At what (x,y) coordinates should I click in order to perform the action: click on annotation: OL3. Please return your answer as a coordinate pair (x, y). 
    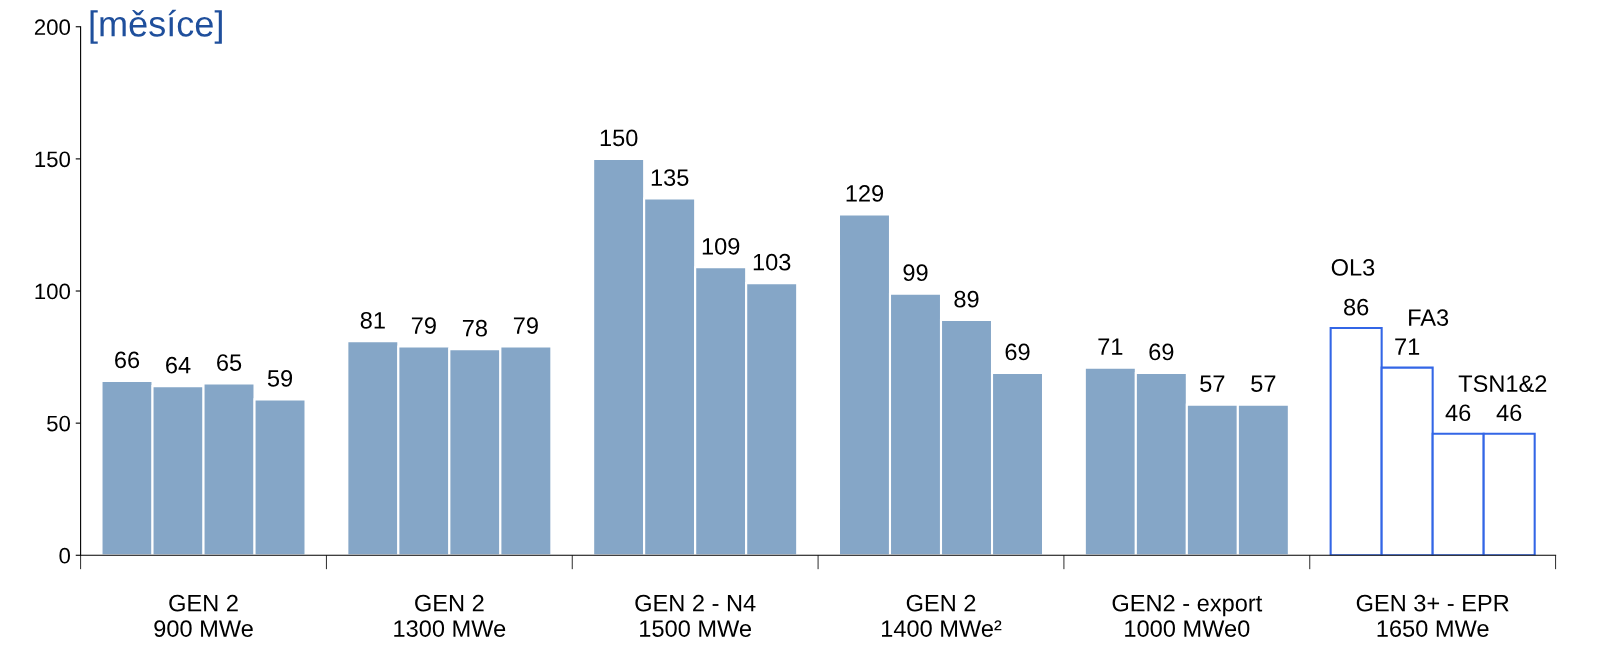
    Looking at the image, I should click on (1353, 267).